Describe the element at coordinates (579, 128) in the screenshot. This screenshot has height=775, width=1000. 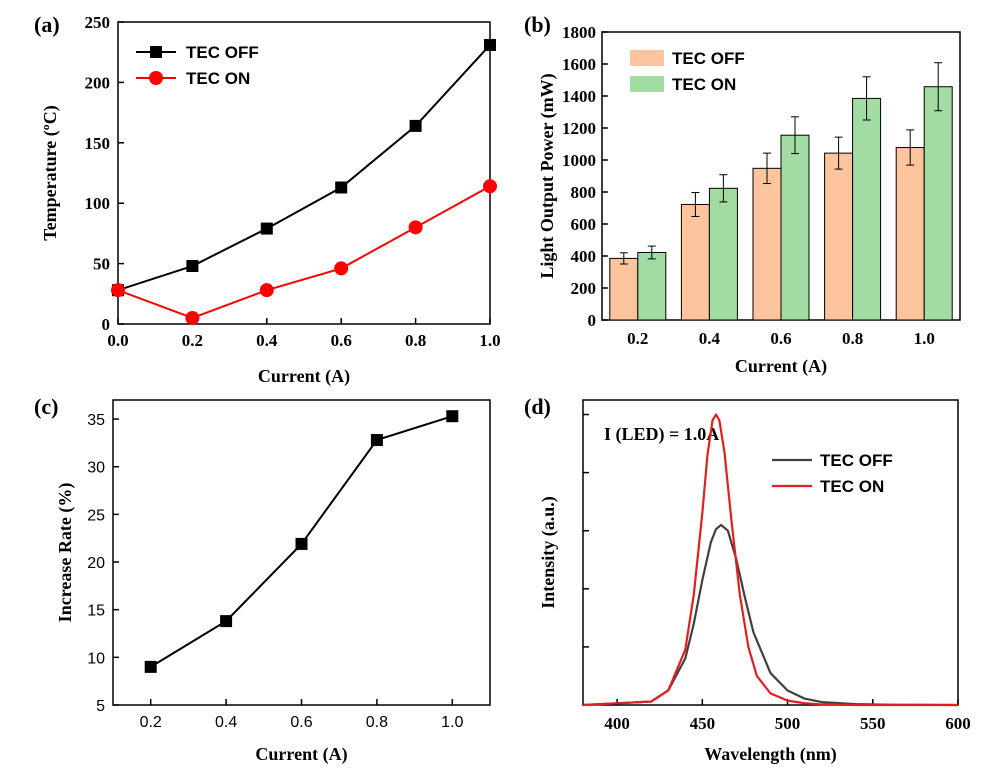
I see `y-tick-label: 1200` at that location.